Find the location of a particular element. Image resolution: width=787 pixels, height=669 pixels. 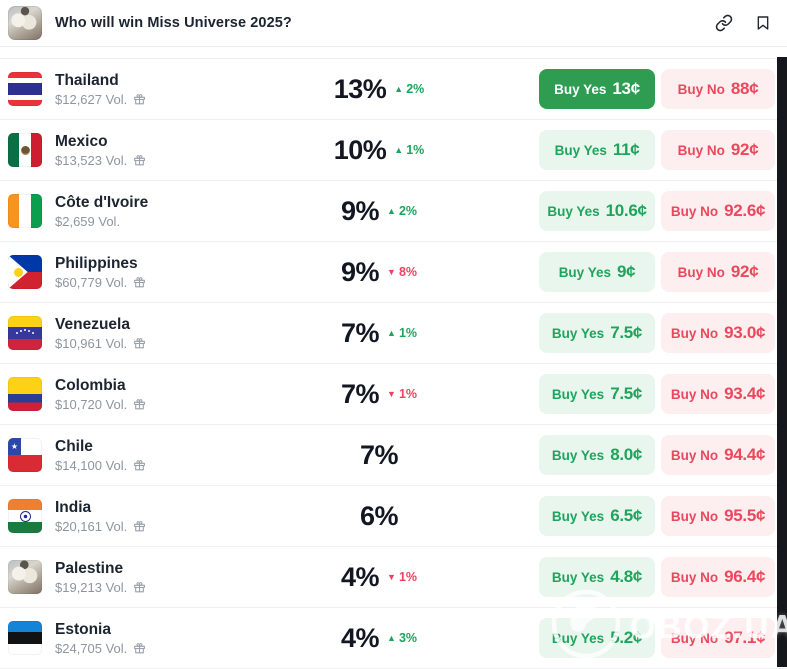

buy-yes-button: Buy Yes 11¢ is located at coordinates (597, 150).